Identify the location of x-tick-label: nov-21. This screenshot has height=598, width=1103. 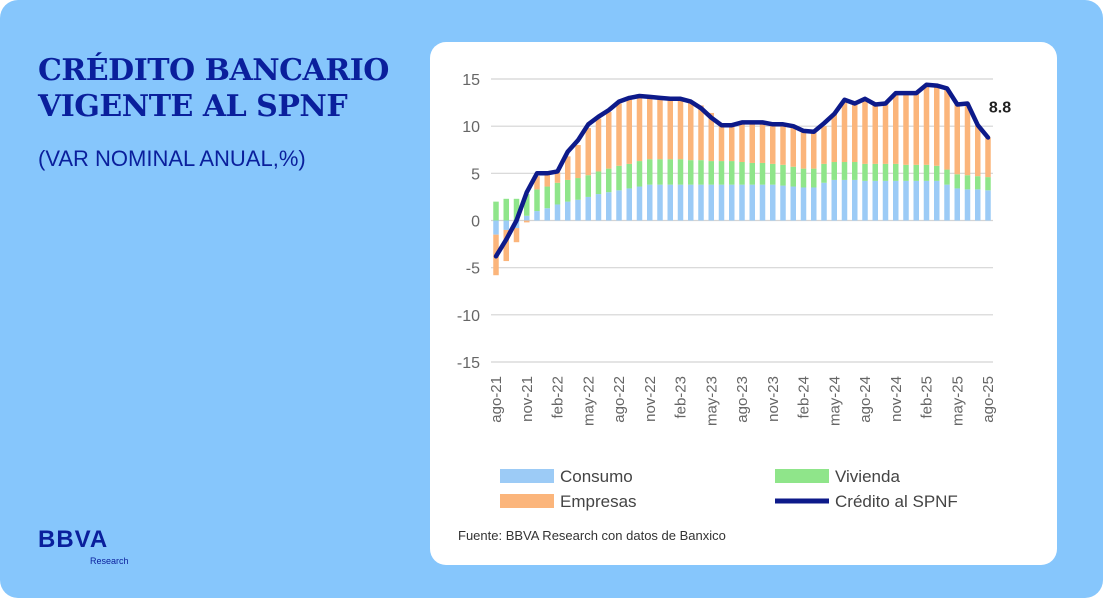
(527, 399).